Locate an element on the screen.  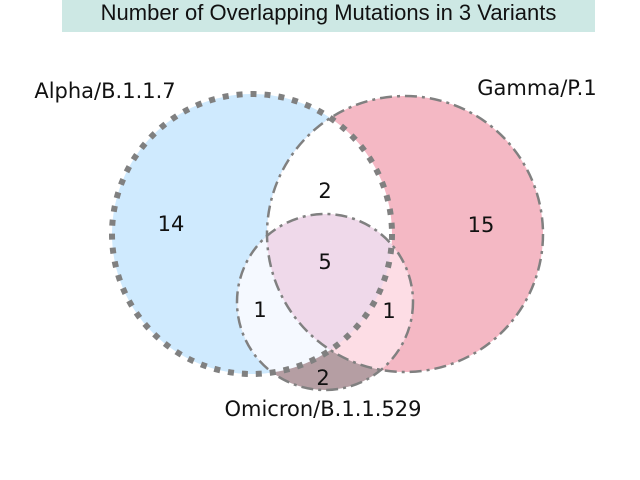
set-label-alpha: Alpha/B.1.1.7 is located at coordinates (104, 91).